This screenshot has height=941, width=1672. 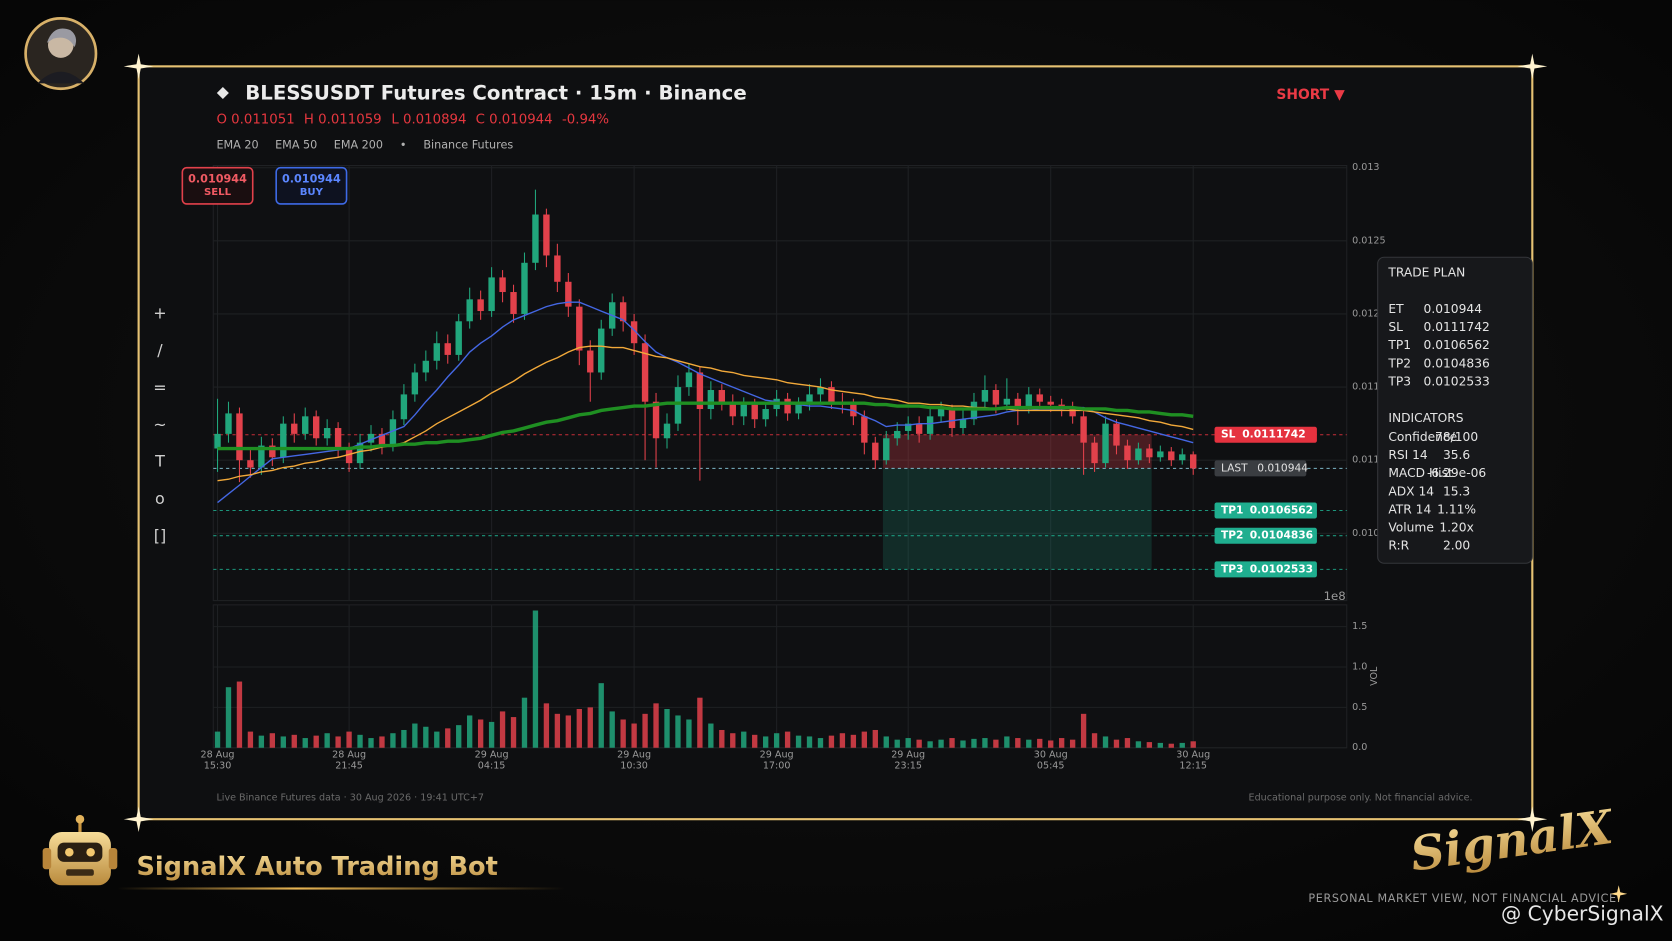 What do you see at coordinates (1374, 676) in the screenshot?
I see `volume-axis-label: VOL` at bounding box center [1374, 676].